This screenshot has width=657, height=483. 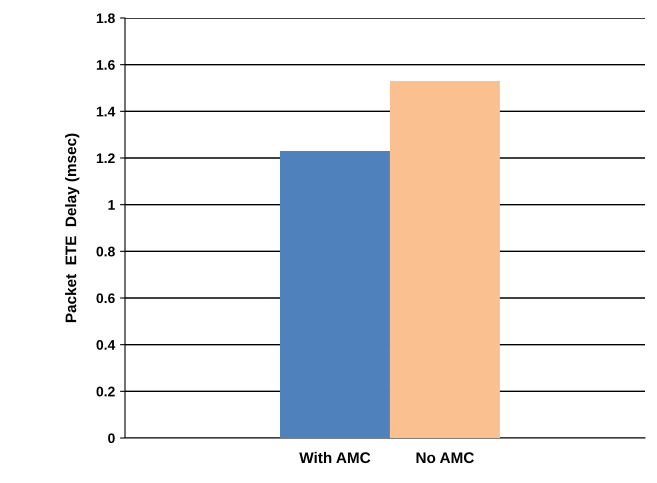 I want to click on y-tick-label: 1.4, so click(x=106, y=111).